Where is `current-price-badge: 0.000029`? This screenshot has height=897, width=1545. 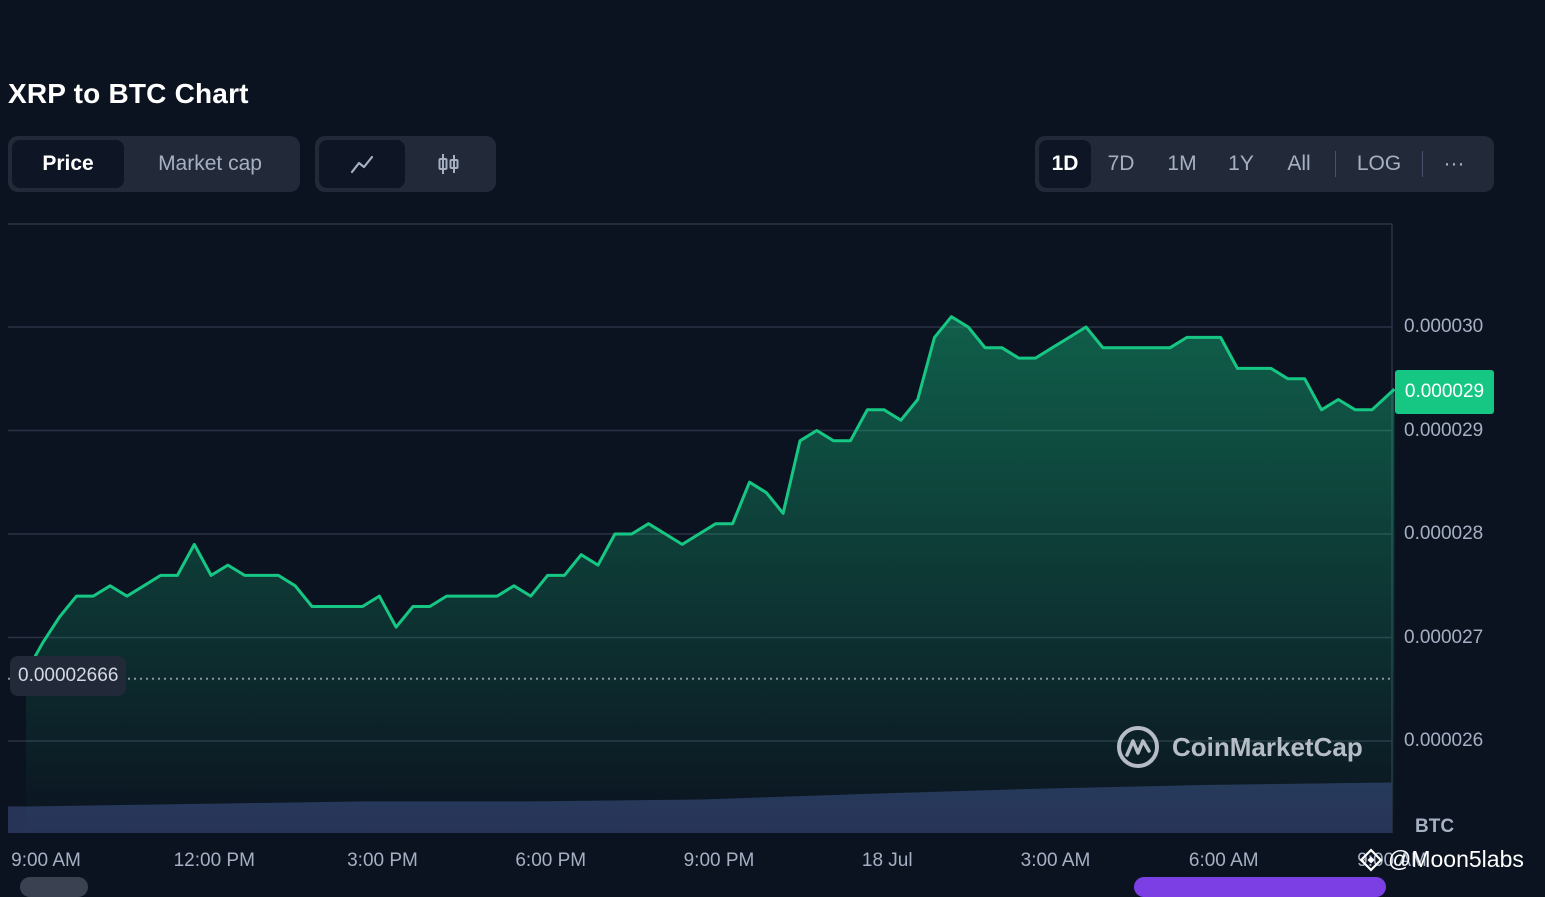 current-price-badge: 0.000029 is located at coordinates (1444, 392).